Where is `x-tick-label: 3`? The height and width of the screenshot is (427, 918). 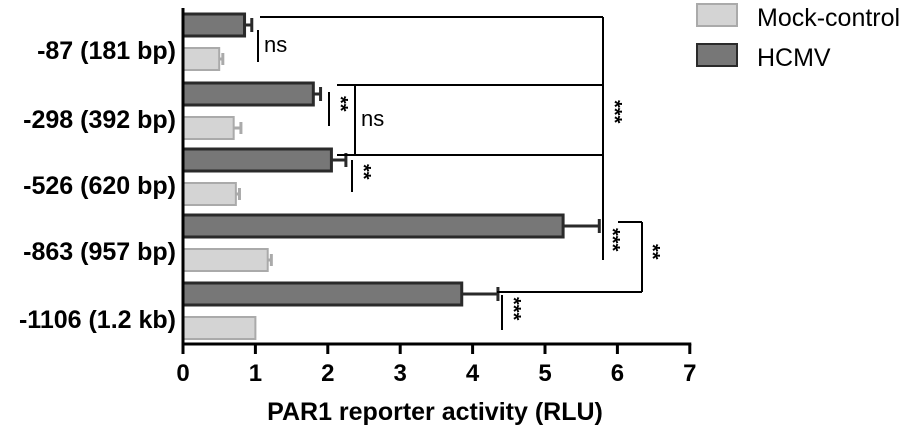
x-tick-label: 3 is located at coordinates (400, 373).